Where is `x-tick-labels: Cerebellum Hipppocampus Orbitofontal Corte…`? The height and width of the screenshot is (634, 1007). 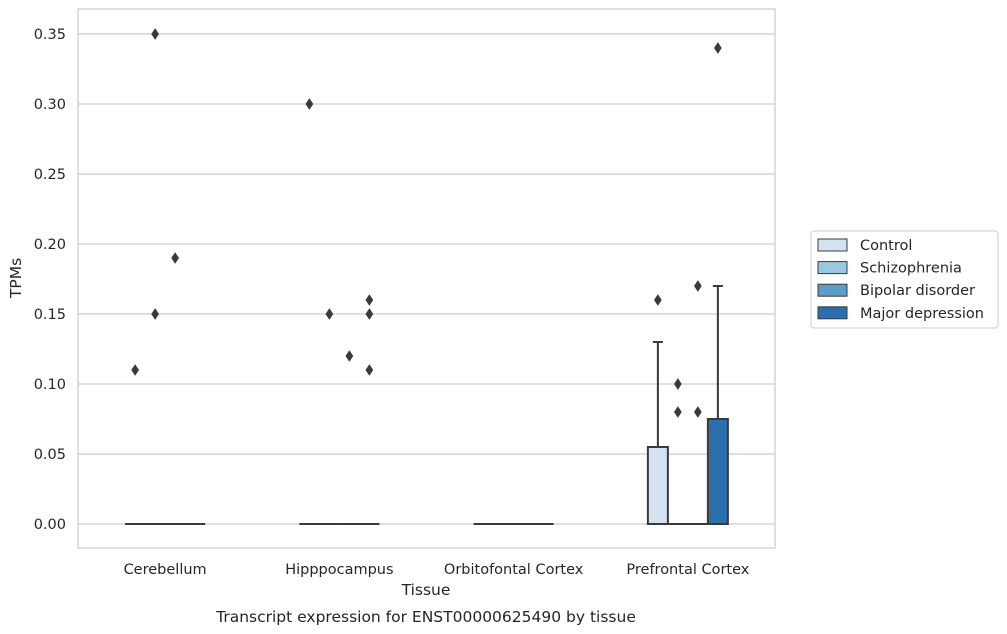
x-tick-labels: Cerebellum Hipppocampus Orbitofontal Corte… is located at coordinates (437, 570).